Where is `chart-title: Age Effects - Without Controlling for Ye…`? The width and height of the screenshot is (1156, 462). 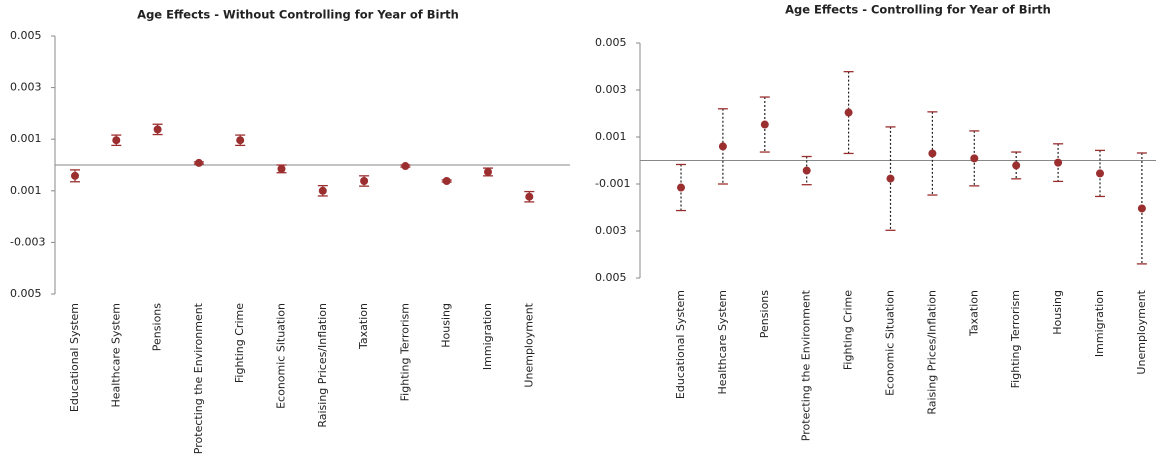
chart-title: Age Effects - Without Controlling for Ye… is located at coordinates (298, 15).